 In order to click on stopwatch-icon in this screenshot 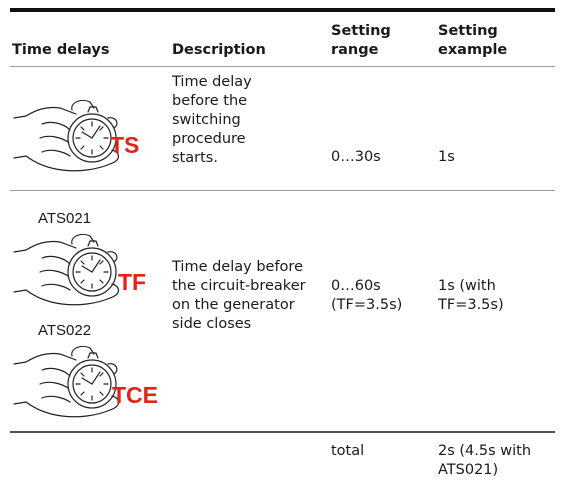, I will do `click(66, 269)`.